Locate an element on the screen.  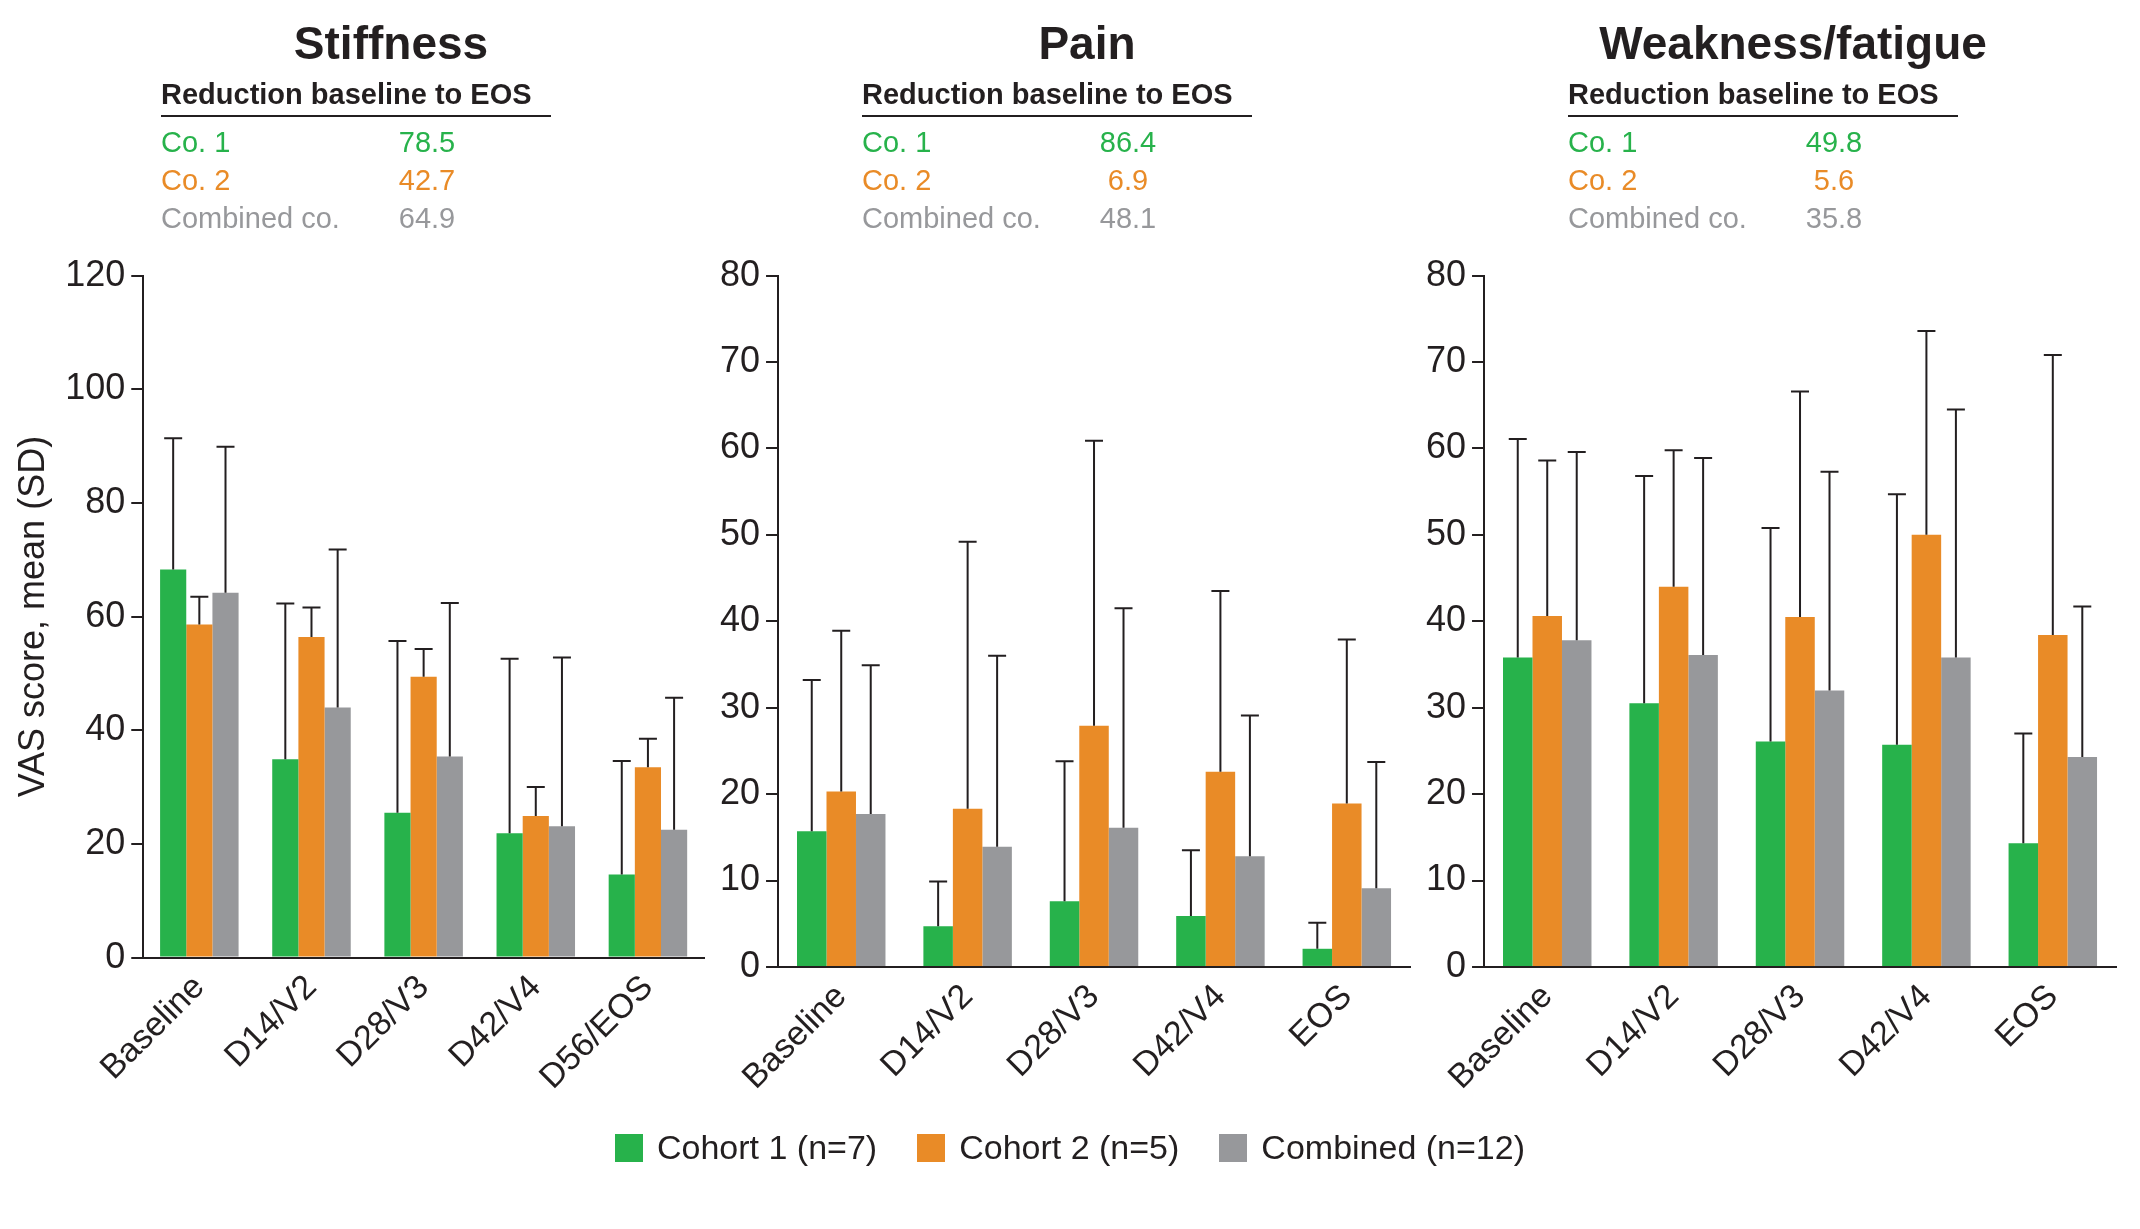
y-tick-label: 100 is located at coordinates (95, 387).